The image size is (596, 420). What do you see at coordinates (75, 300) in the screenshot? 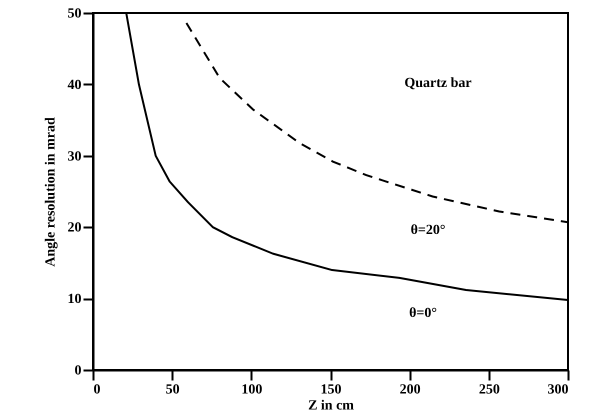
I see `y-tick-label: 10` at bounding box center [75, 300].